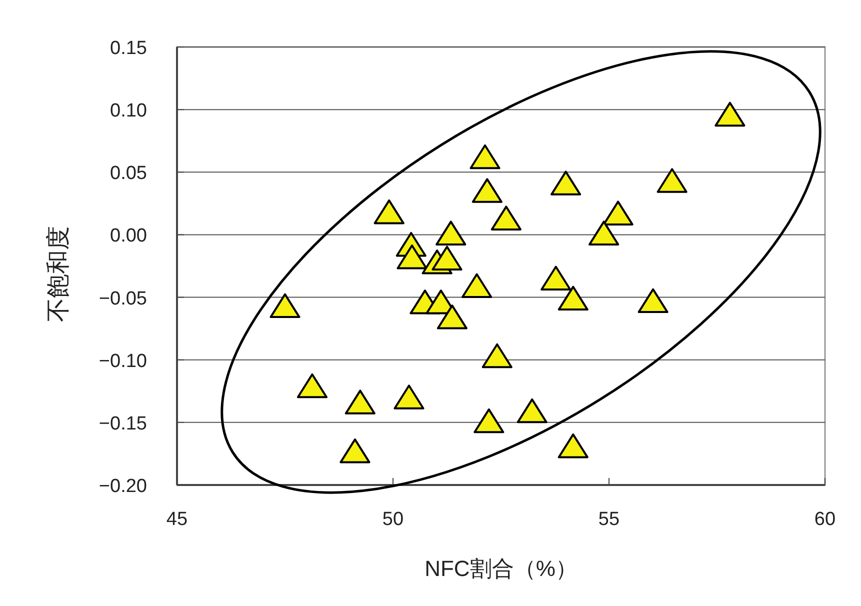  I want to click on y-axis-title: 不飽和度, so click(58, 274).